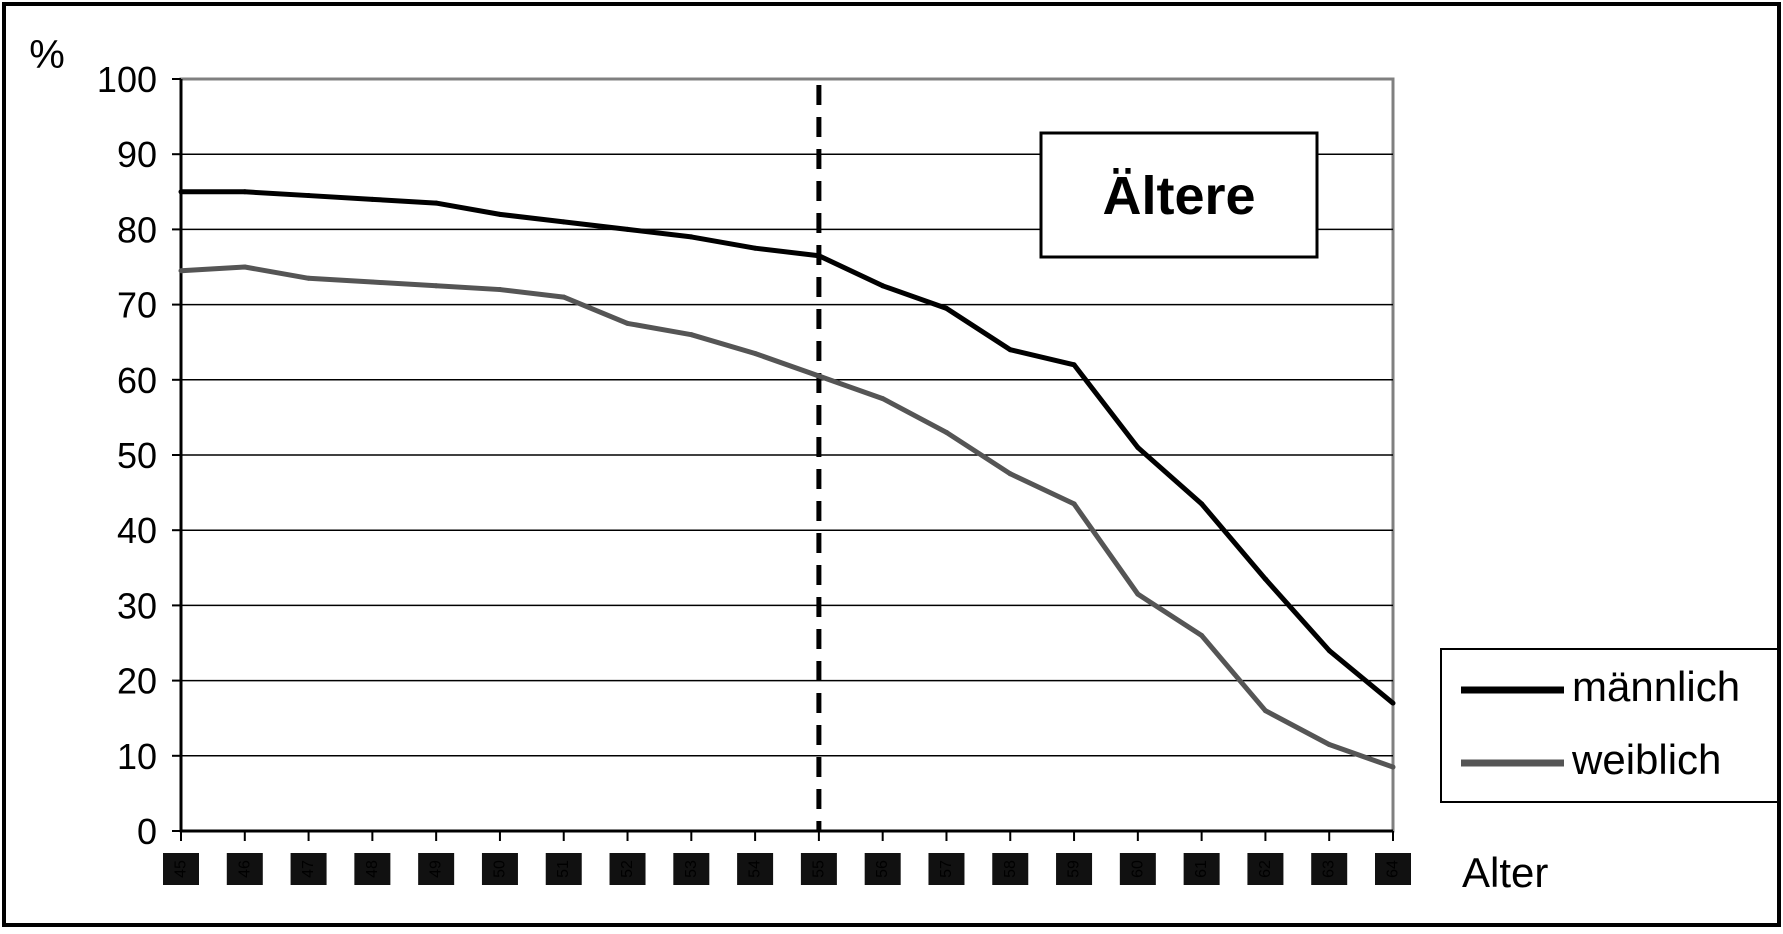  I want to click on x-tick-label-64: 64, so click(1393, 869).